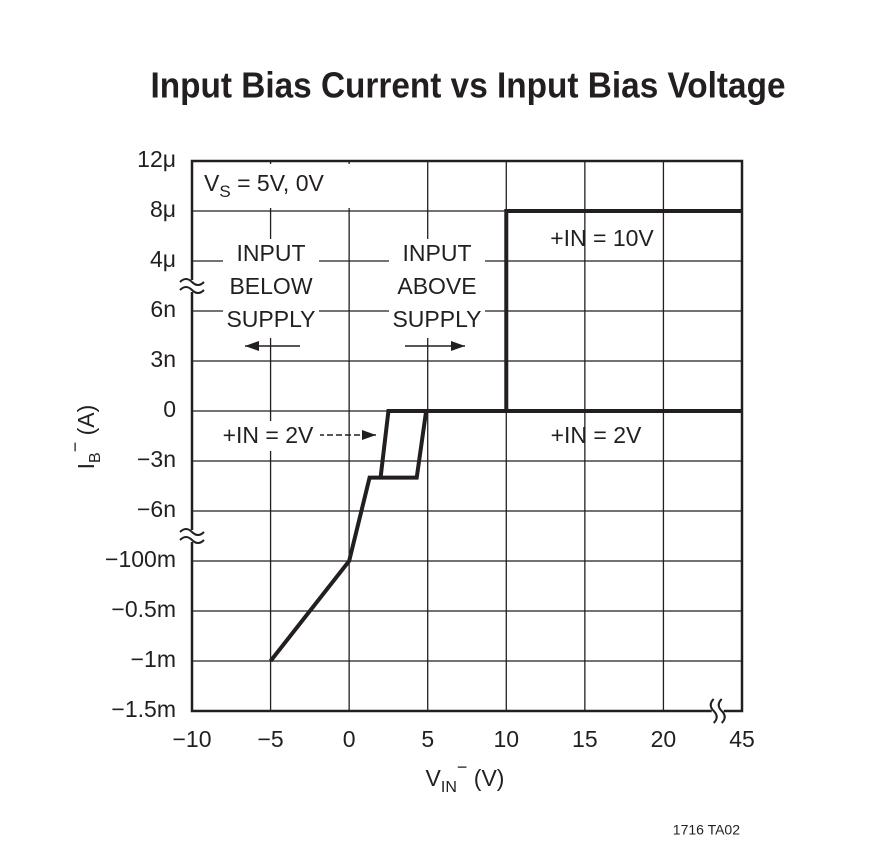 This screenshot has height=862, width=875. What do you see at coordinates (191, 739) in the screenshot?
I see `x-tick-label: −10` at bounding box center [191, 739].